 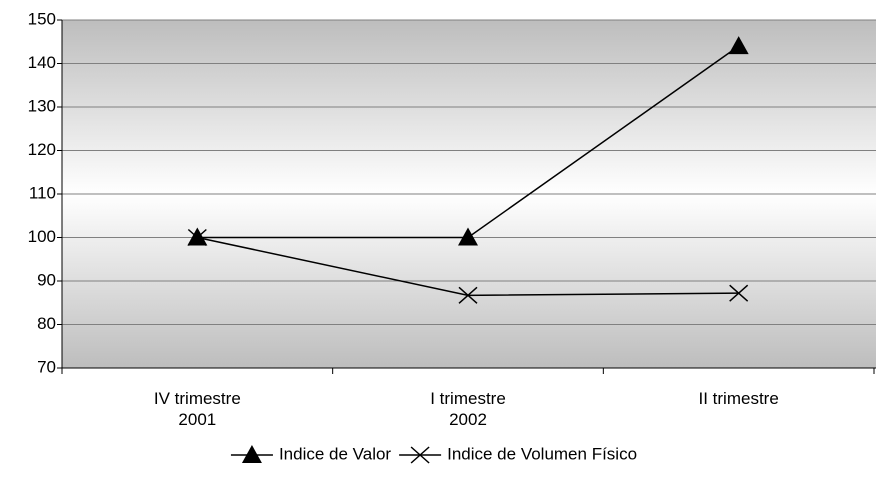 What do you see at coordinates (738, 398) in the screenshot?
I see `x-tick-label: II trimestre` at bounding box center [738, 398].